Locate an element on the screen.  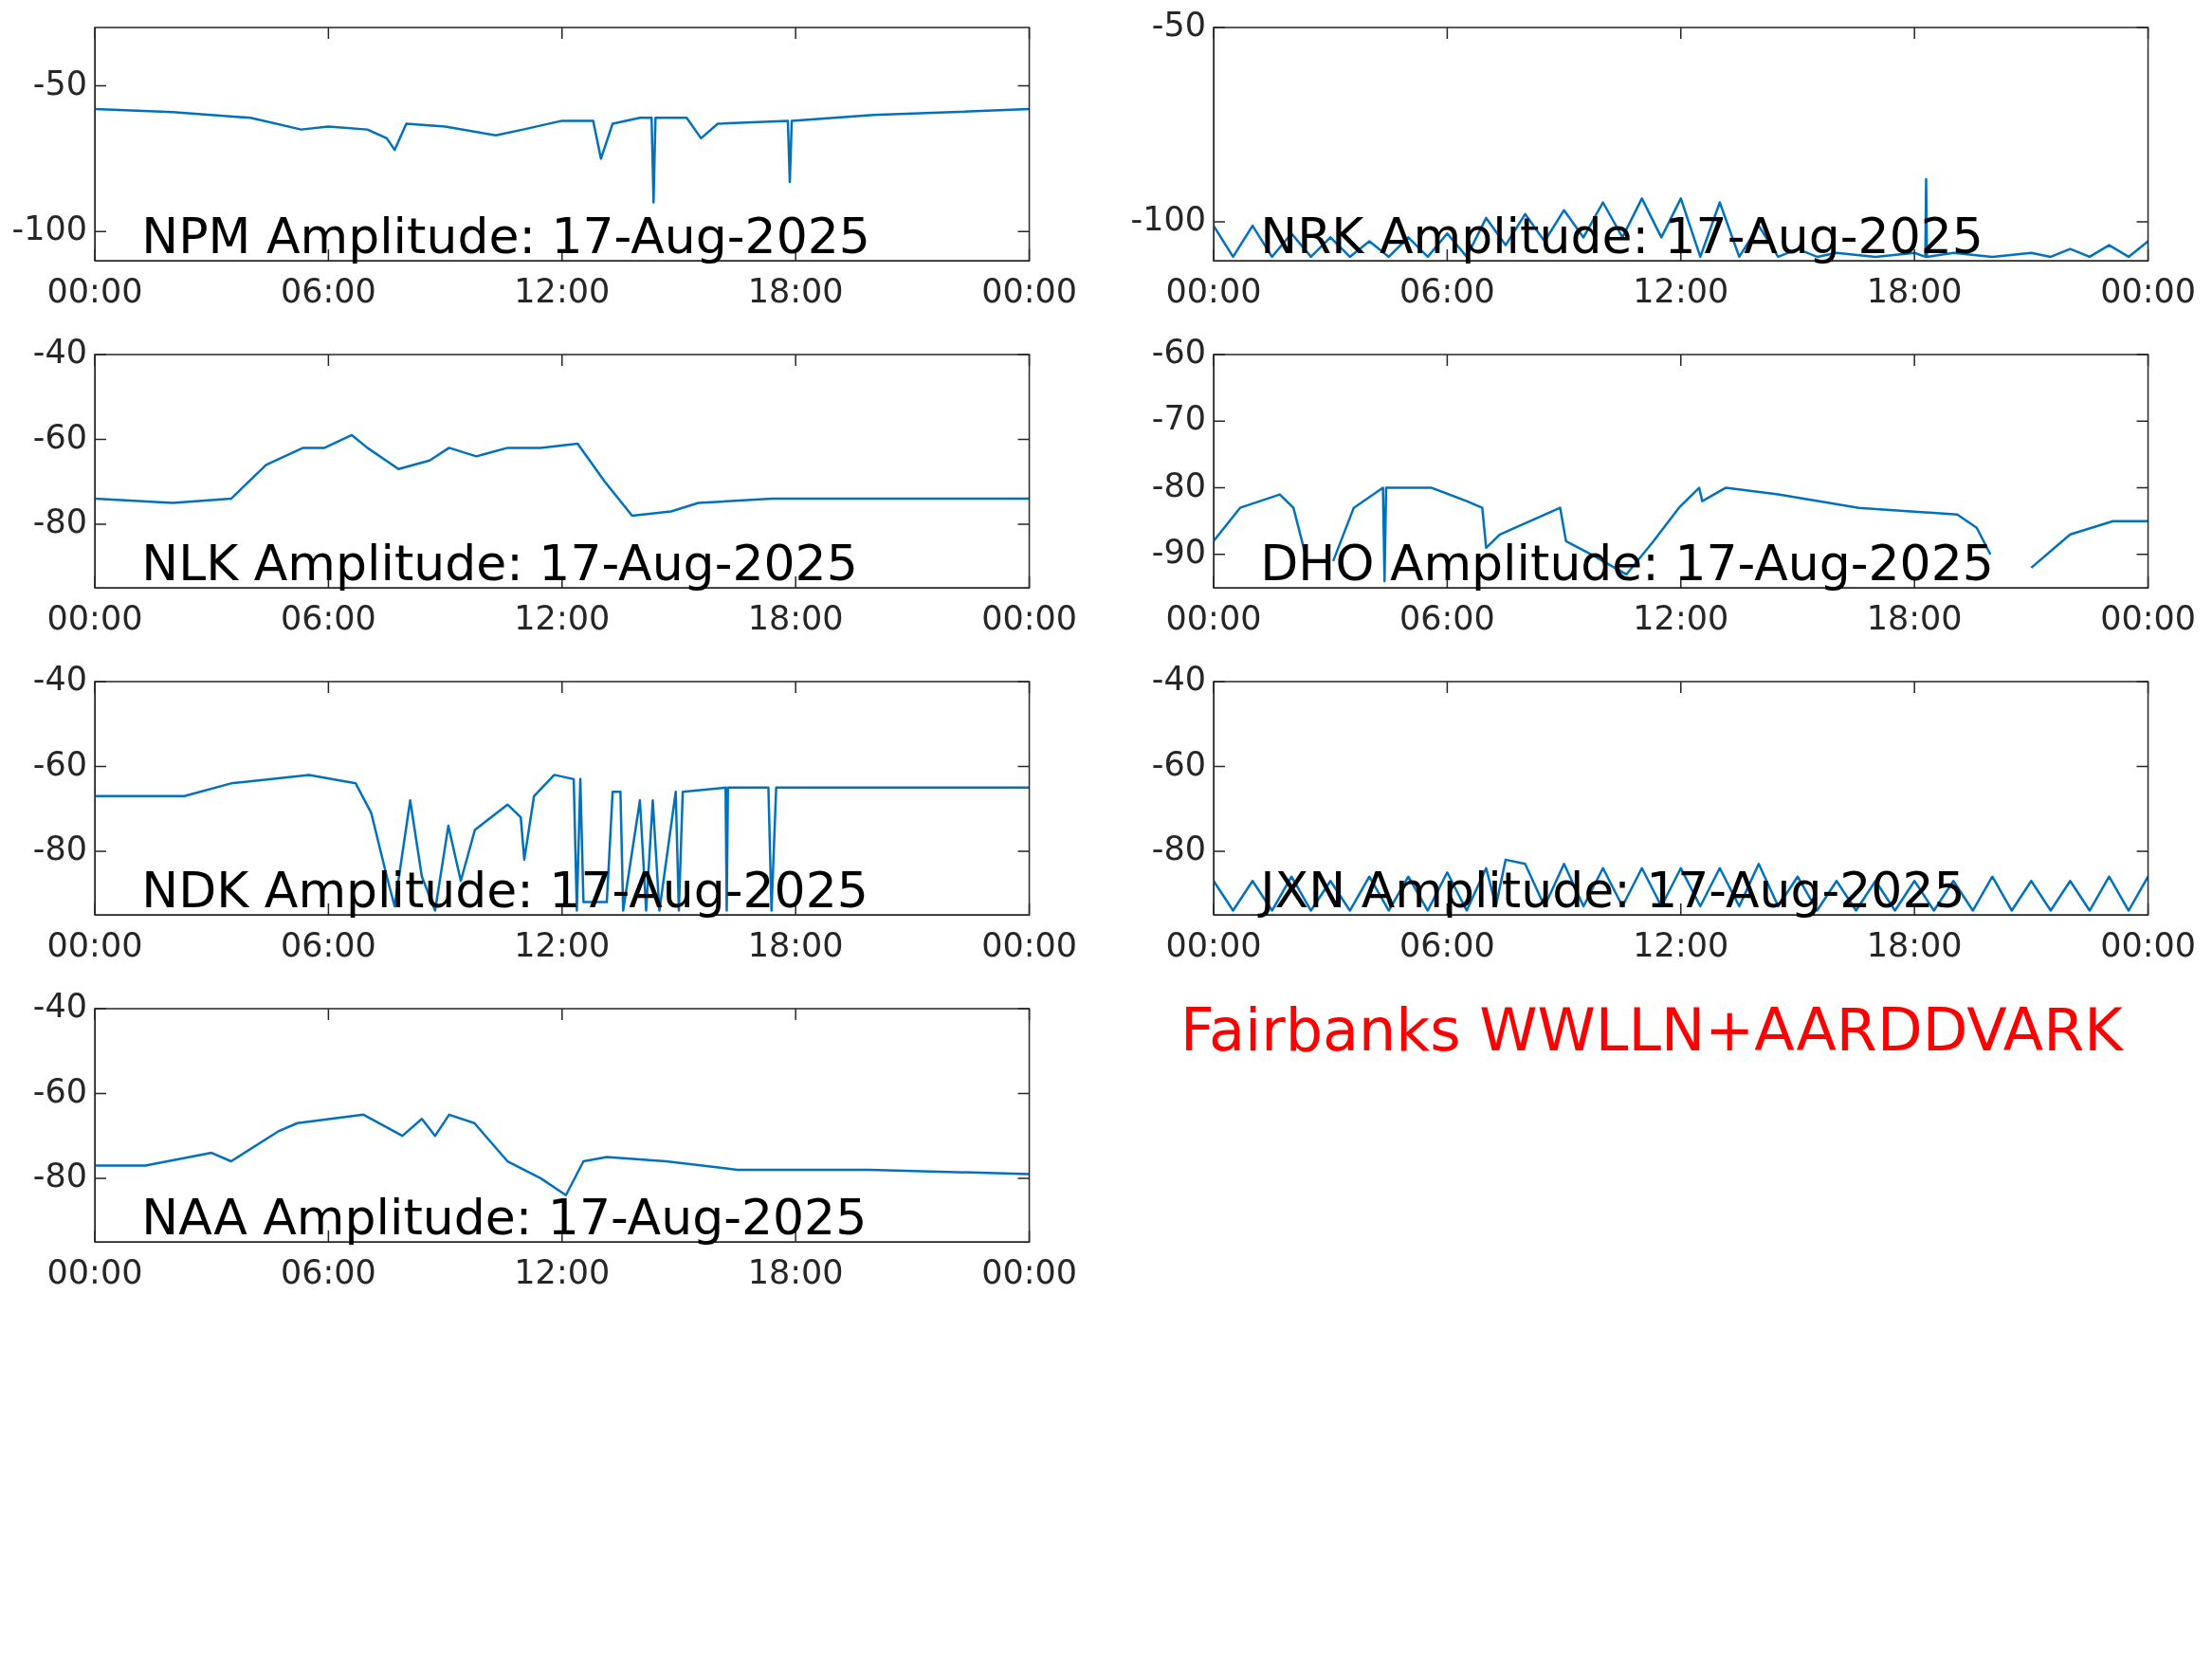
y-tick-label: -90 is located at coordinates (1178, 551).